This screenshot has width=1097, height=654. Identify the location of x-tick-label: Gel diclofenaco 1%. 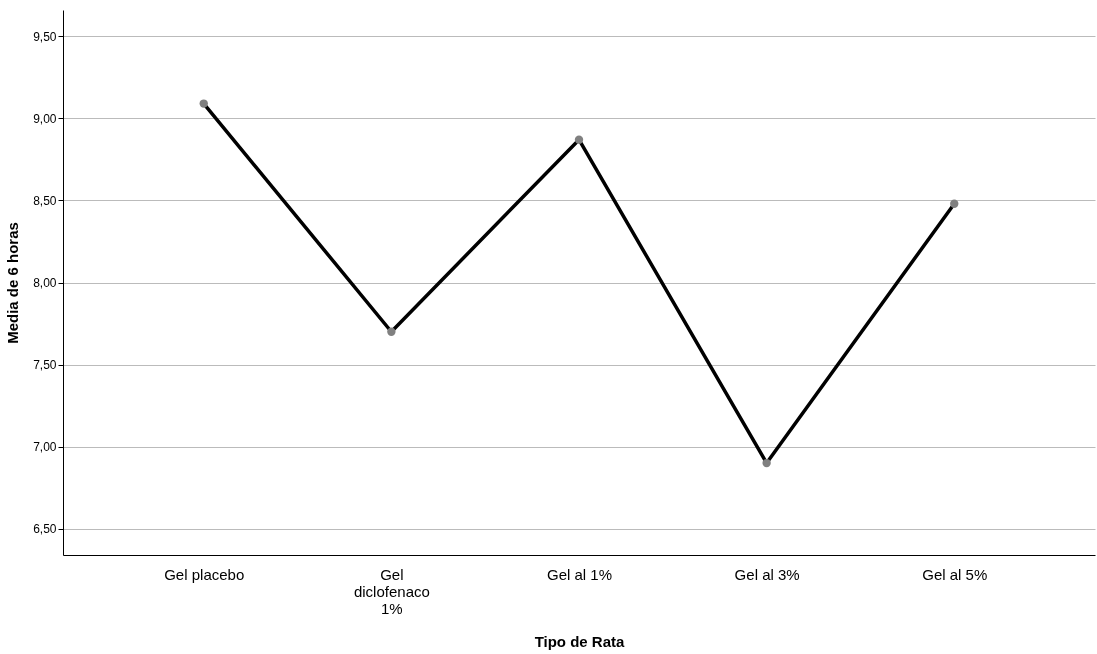
(391, 591).